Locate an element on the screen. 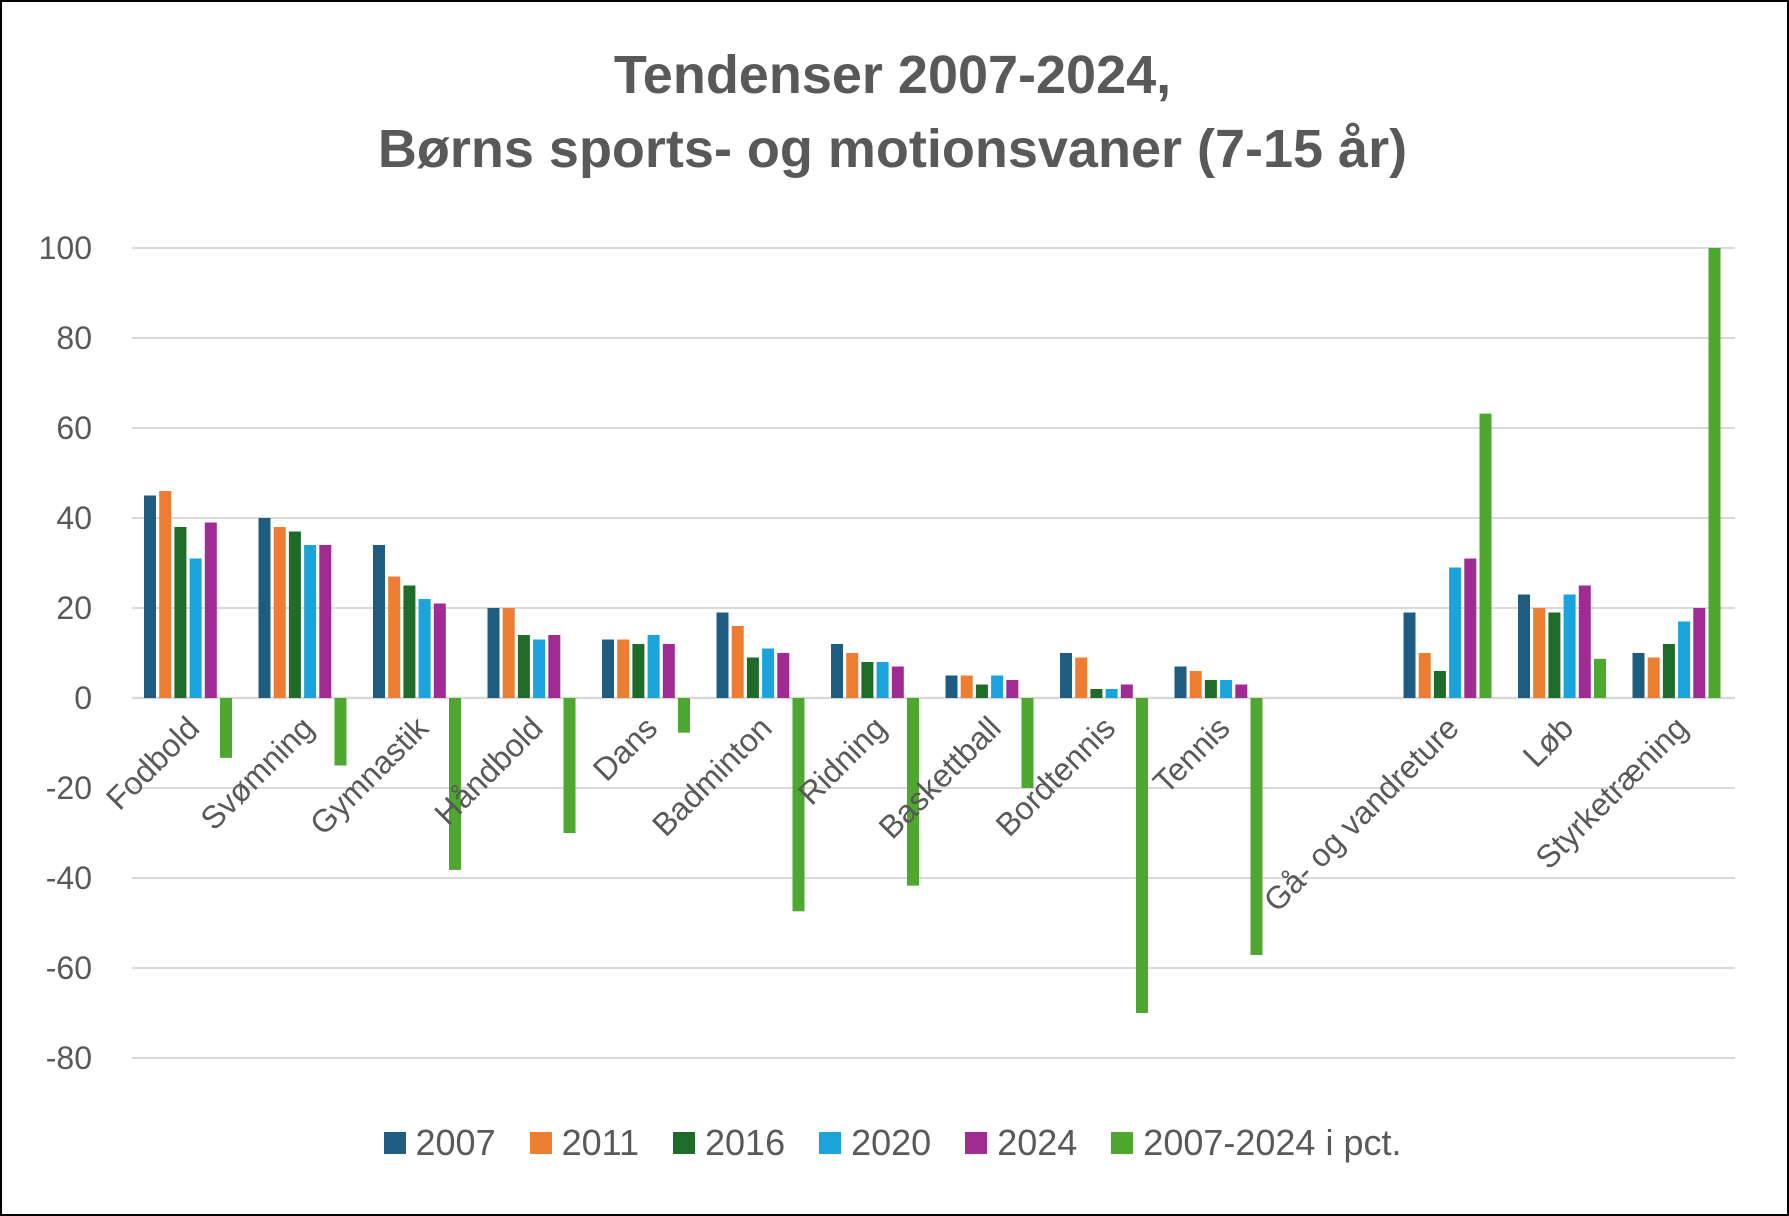 This screenshot has width=1789, height=1216. x-tick-label: Gå- og vandreture is located at coordinates (1361, 813).